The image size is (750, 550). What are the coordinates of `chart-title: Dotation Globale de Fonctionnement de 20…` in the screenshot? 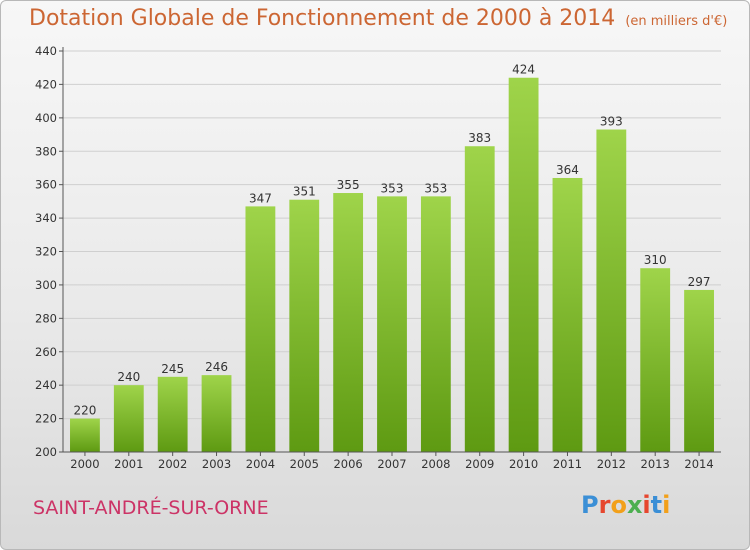 It's located at (378, 18).